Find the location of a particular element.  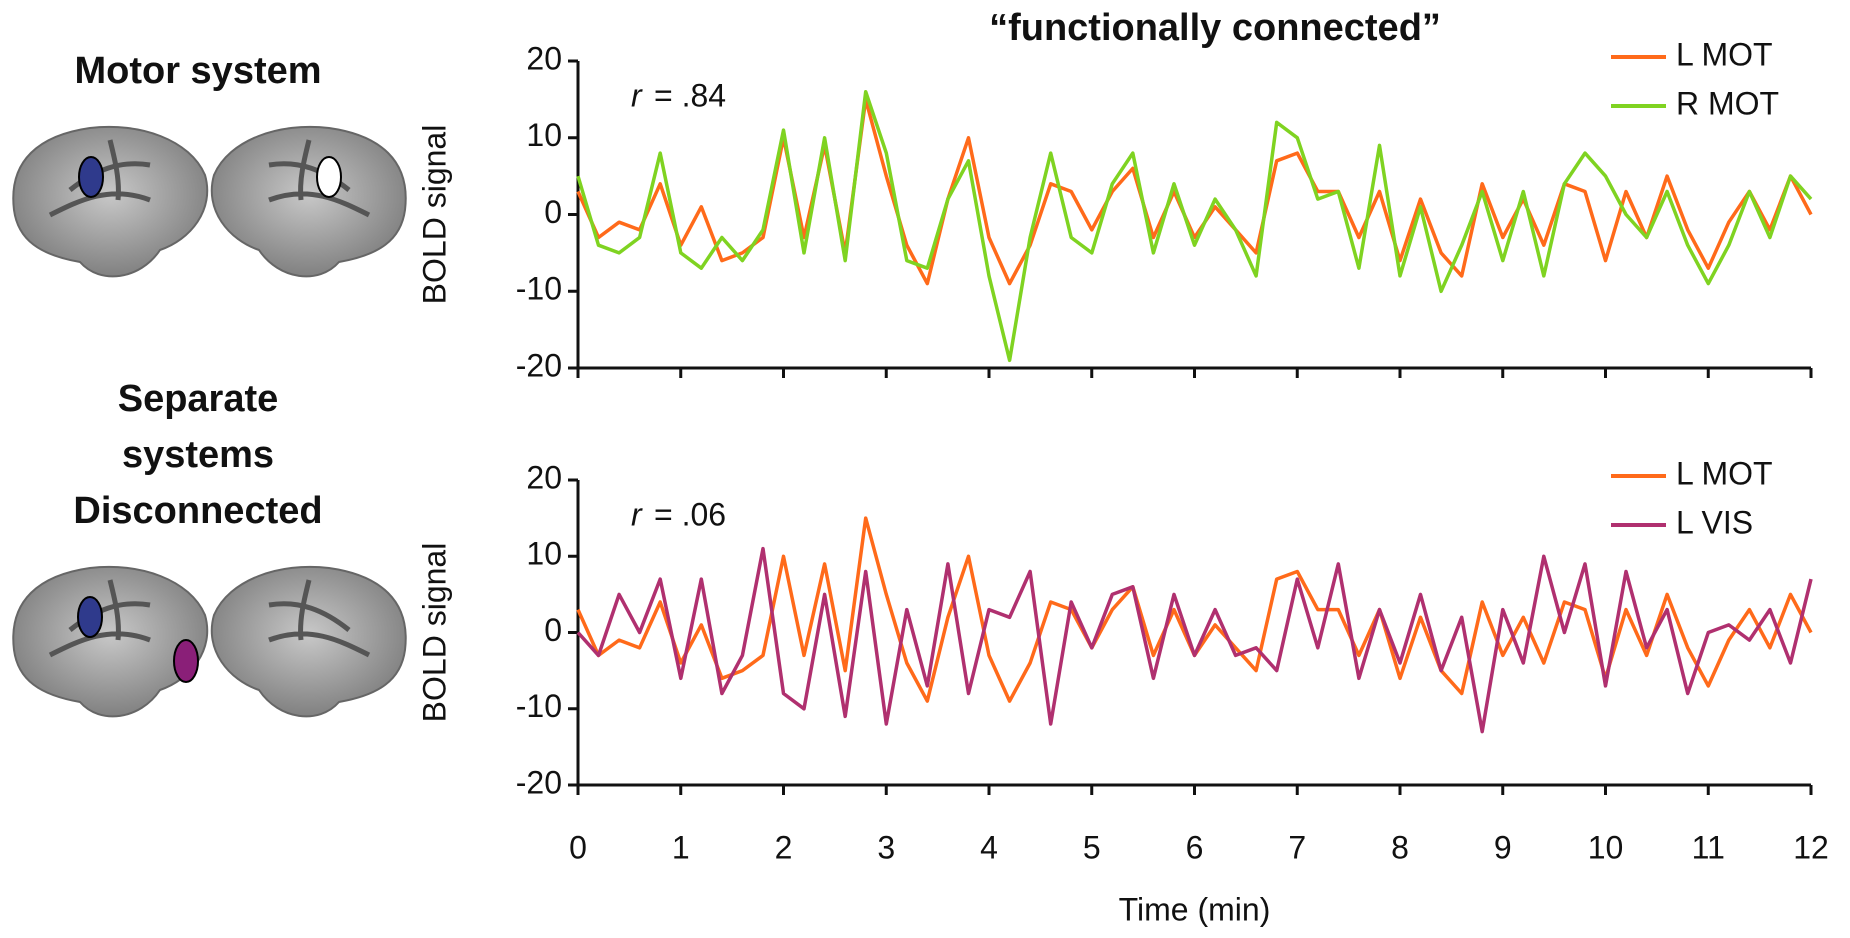

panel-label: Motor system is located at coordinates (197, 71).